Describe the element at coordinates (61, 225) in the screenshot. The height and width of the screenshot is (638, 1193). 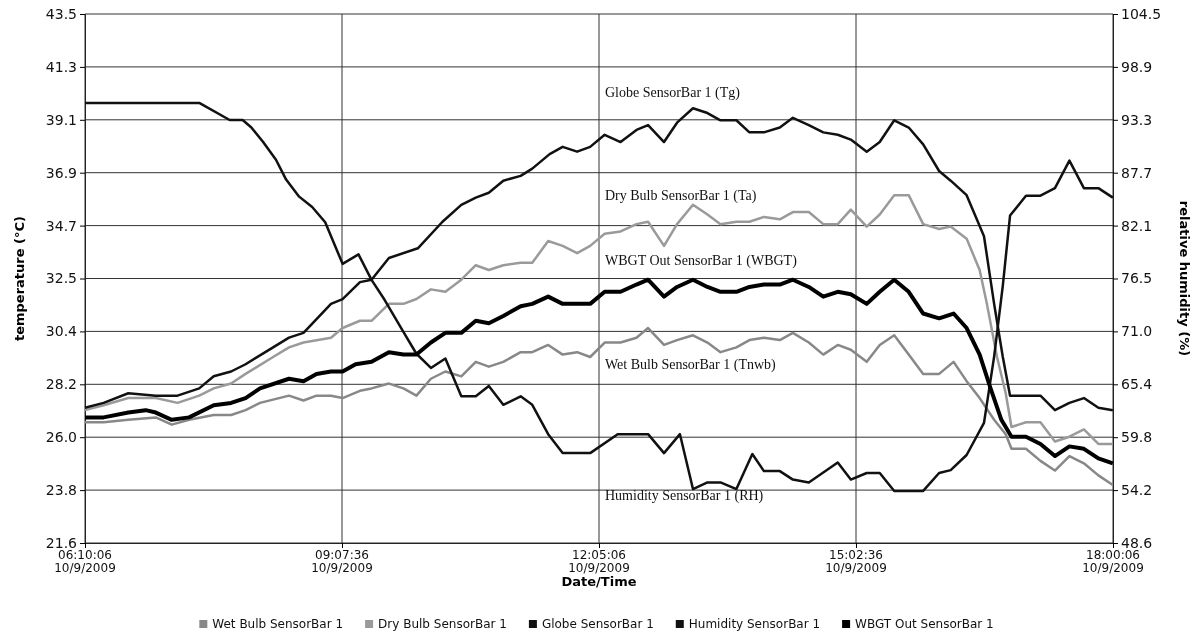
I see `y-tick-label: 34.7` at that location.